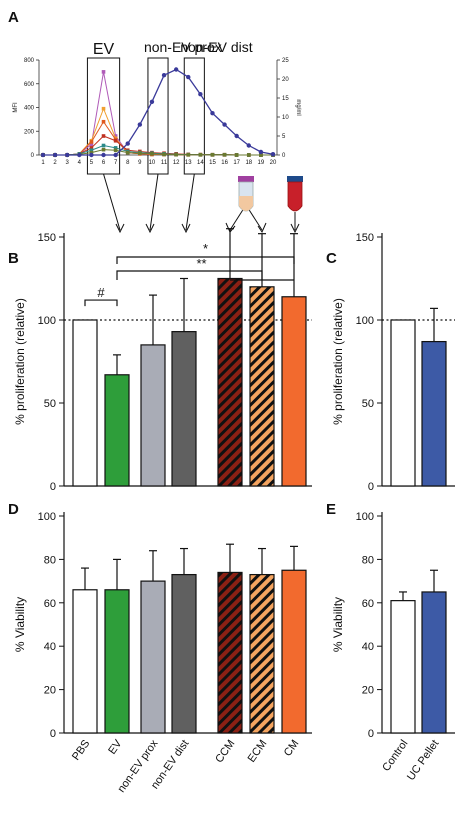  I want to click on x-tick-label: CM, so click(292, 748).